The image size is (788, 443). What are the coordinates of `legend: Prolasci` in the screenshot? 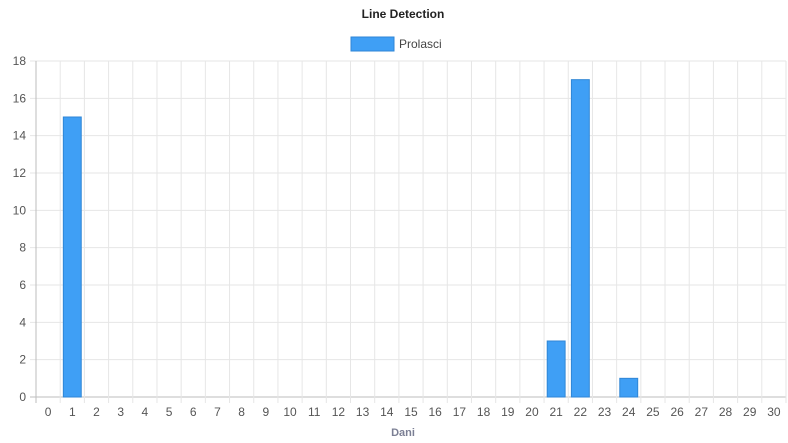 It's located at (396, 44).